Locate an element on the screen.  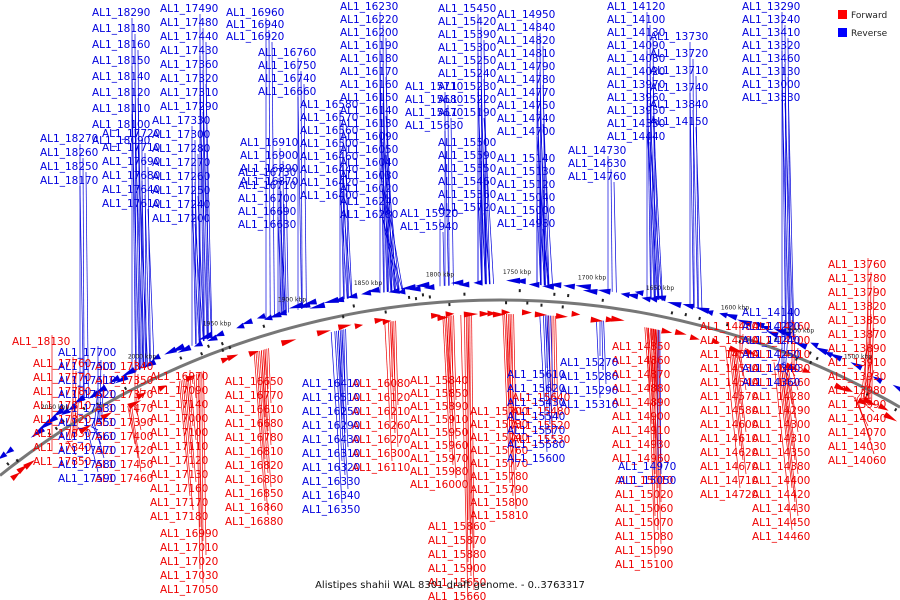
gene-label: AL1_17020 is located at coordinates (189, 562).